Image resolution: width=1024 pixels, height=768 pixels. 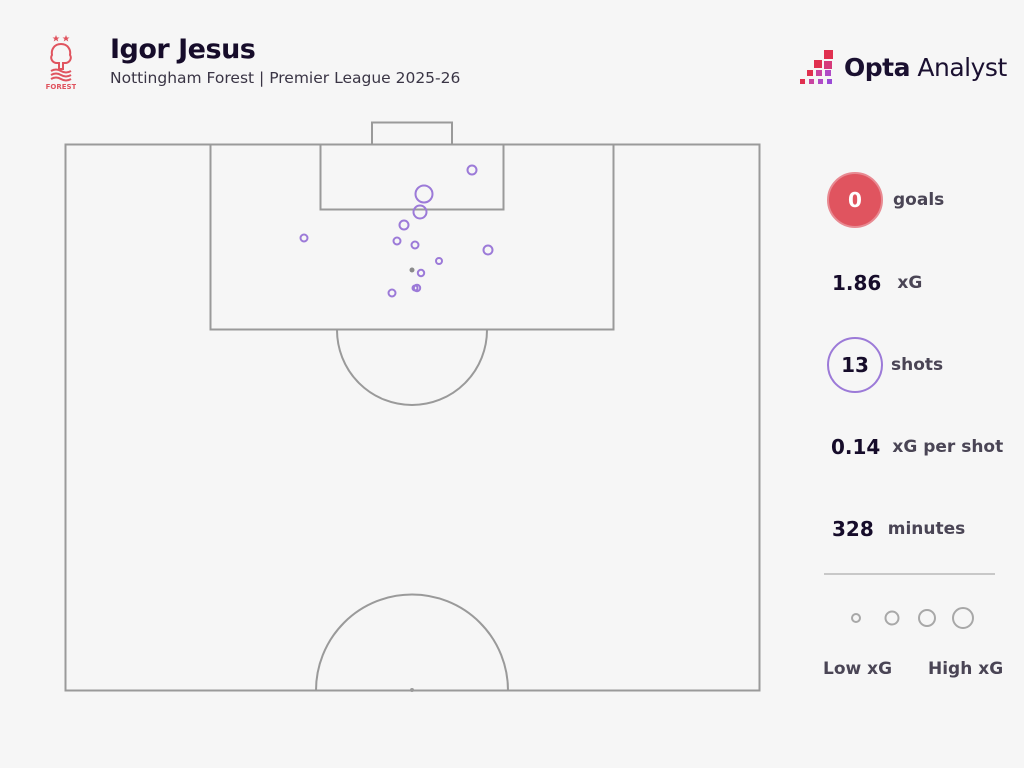 I want to click on shots-layer, so click(x=396, y=231).